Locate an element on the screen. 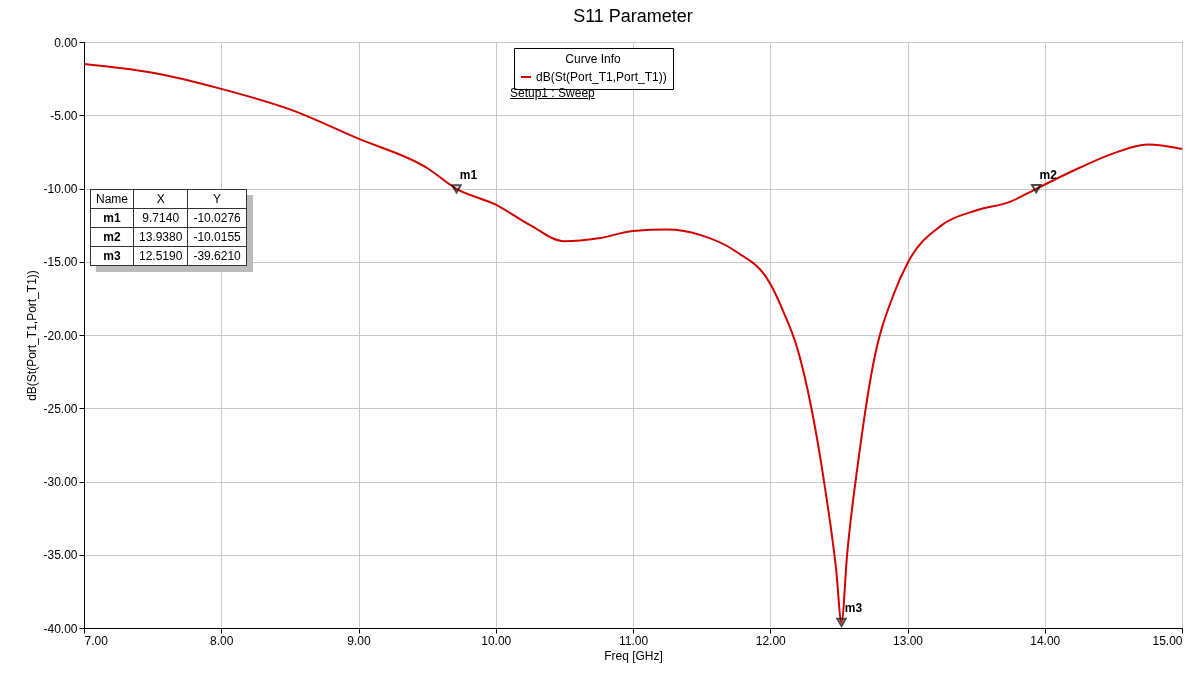  annotation: -39.6210 is located at coordinates (217, 256).